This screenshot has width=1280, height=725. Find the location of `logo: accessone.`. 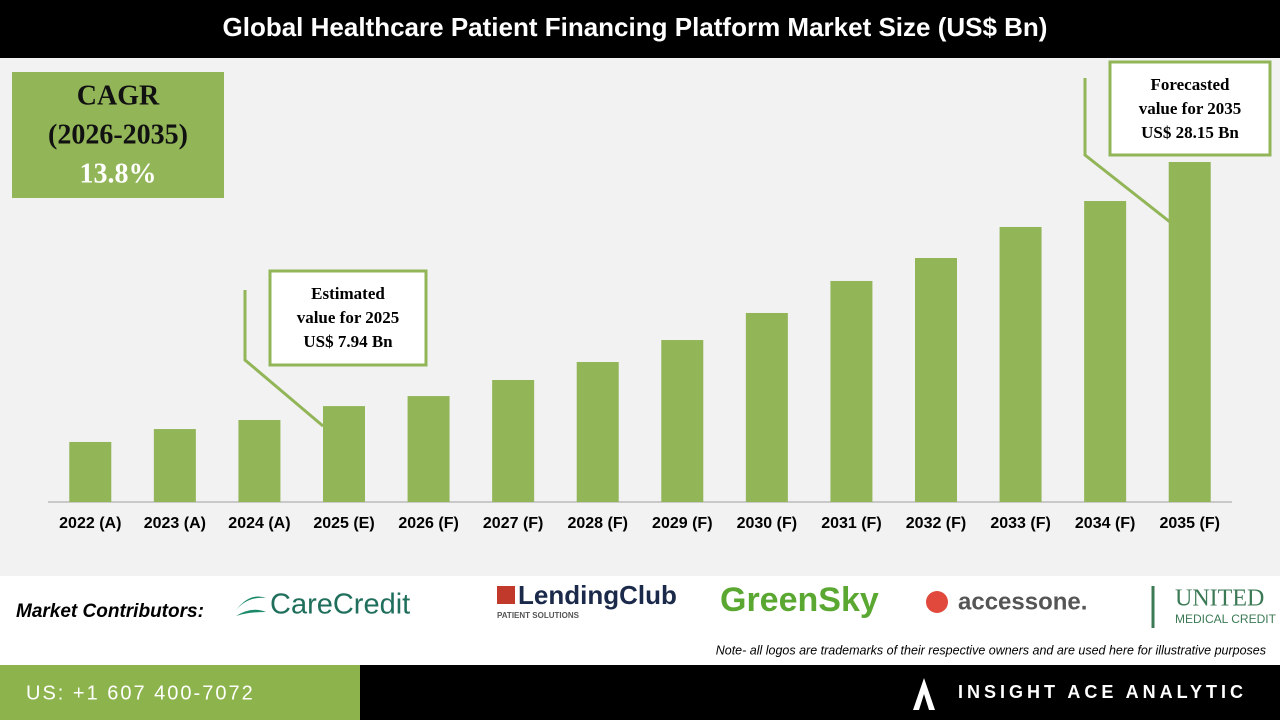

logo: accessone. is located at coordinates (1022, 601).